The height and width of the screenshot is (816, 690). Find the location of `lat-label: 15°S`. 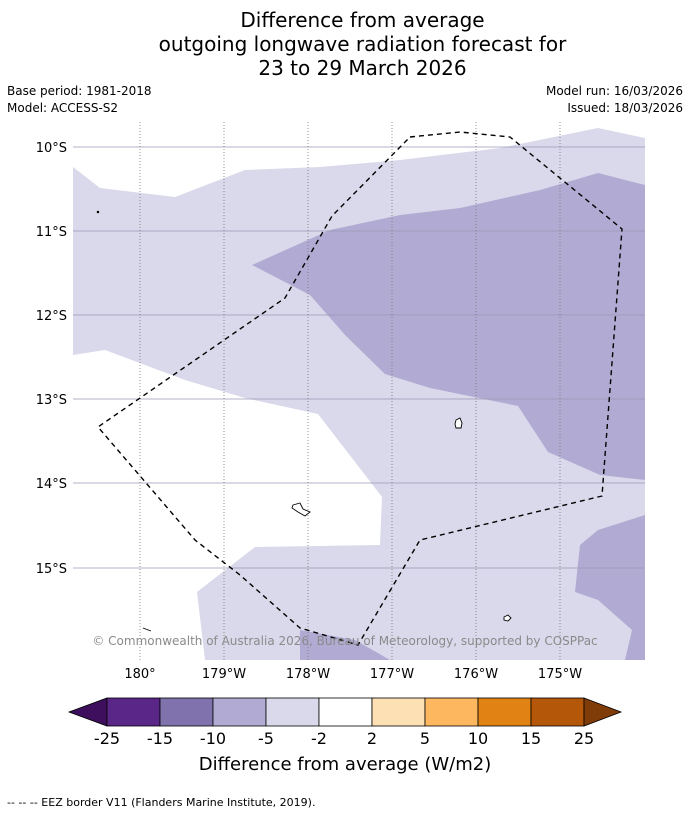

lat-label: 15°S is located at coordinates (51, 569).